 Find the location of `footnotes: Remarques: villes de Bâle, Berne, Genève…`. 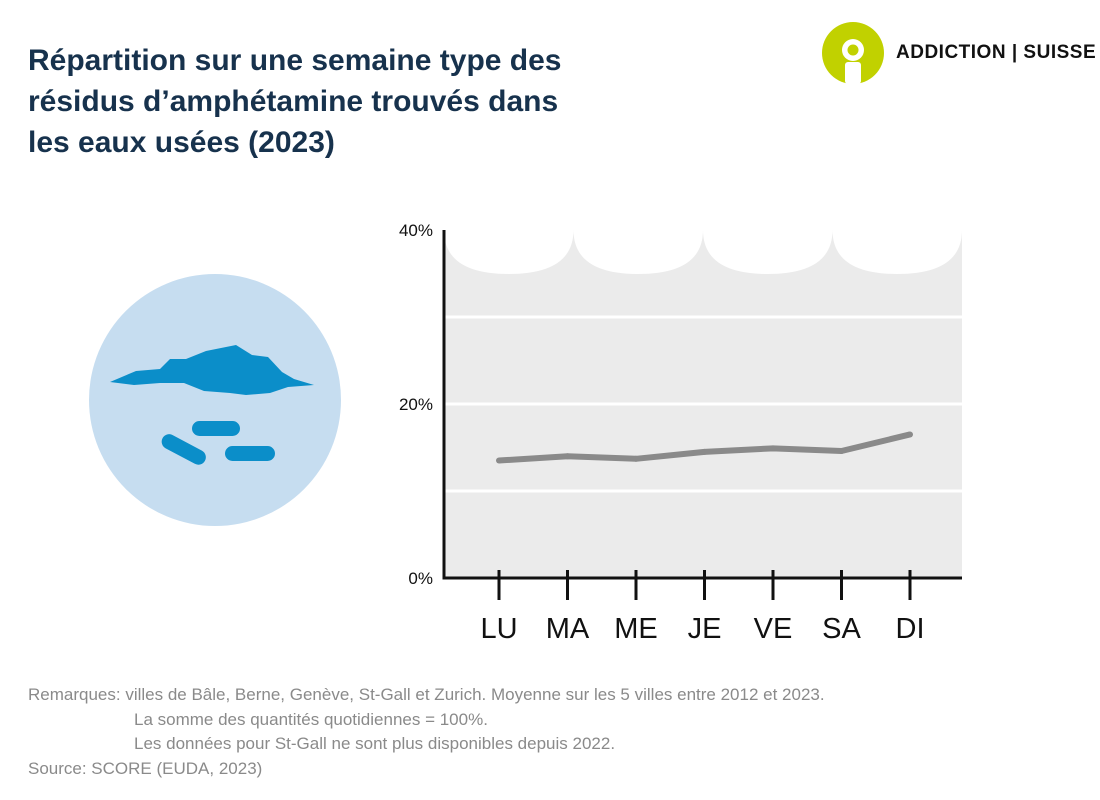

footnotes: Remarques: villes de Bâle, Berne, Genève… is located at coordinates (426, 732).